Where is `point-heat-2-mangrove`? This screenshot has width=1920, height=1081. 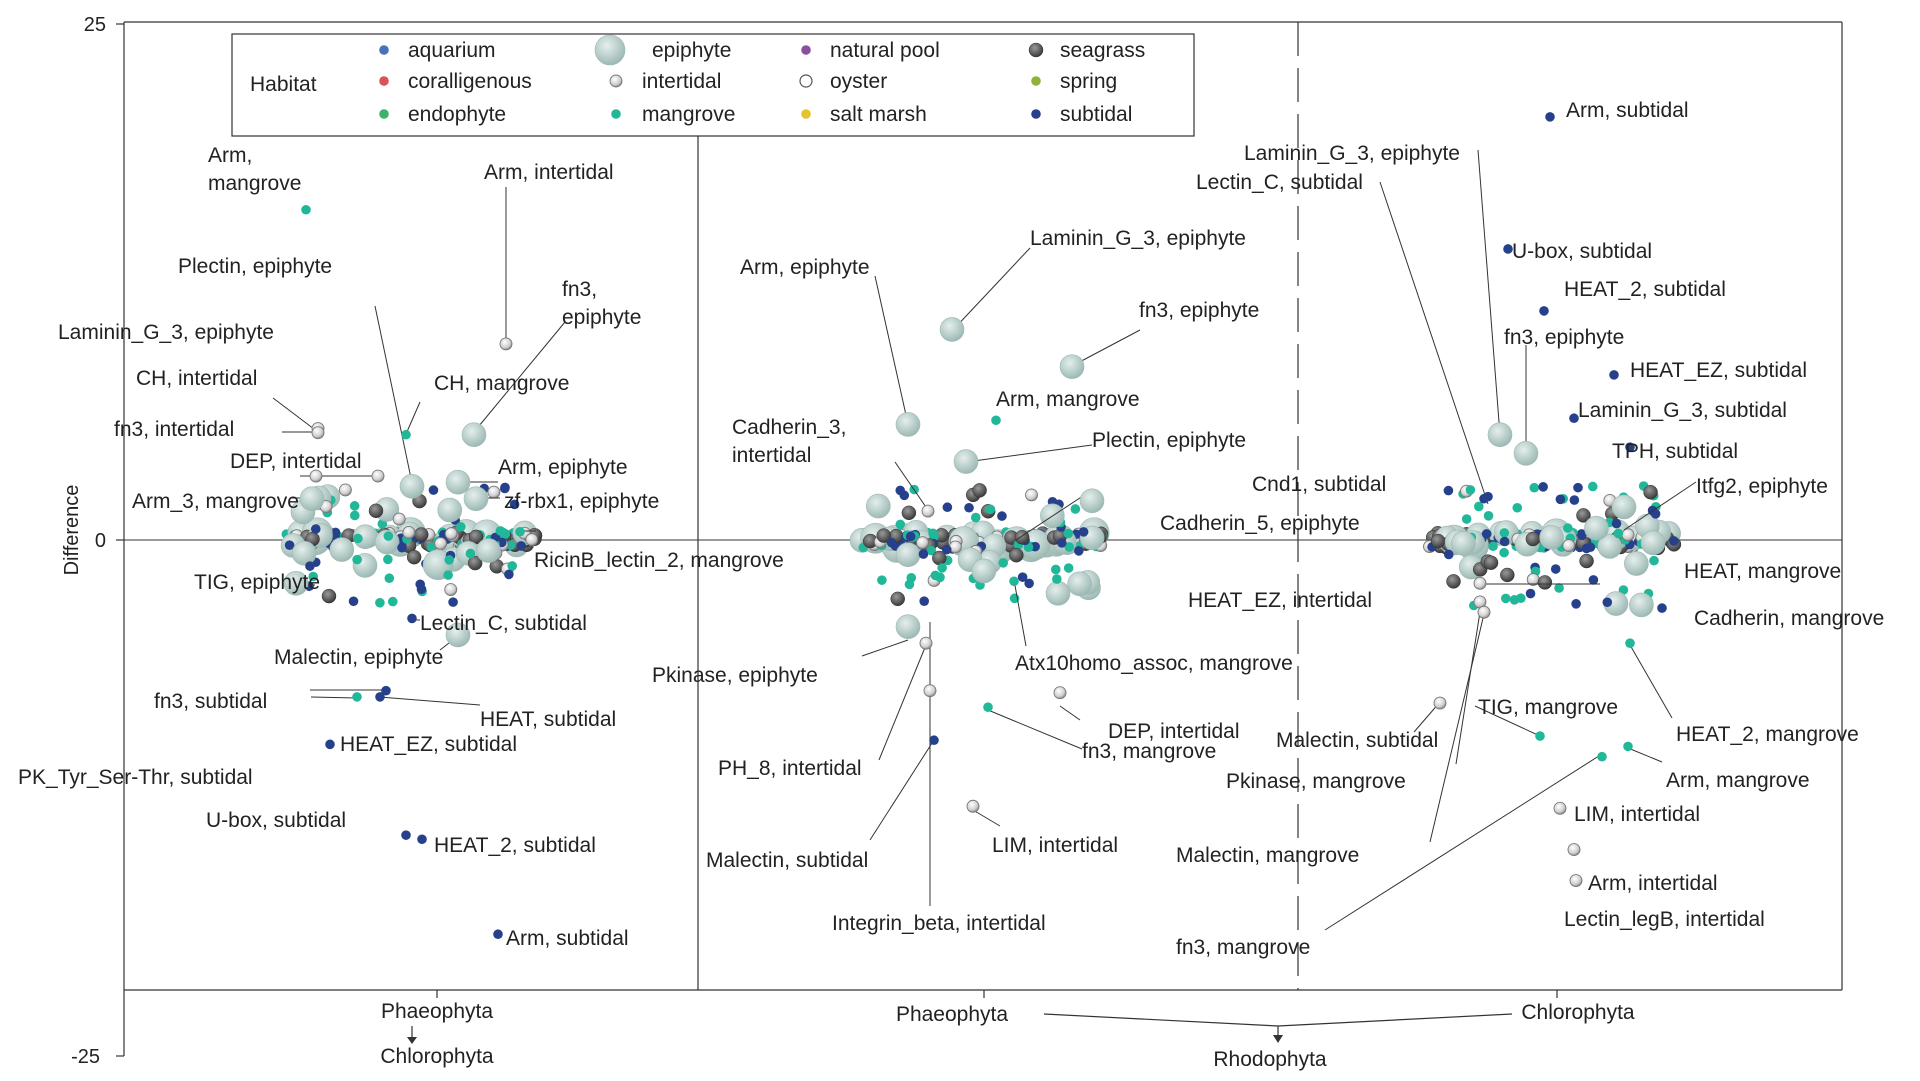
point-heat-2-mangrove is located at coordinates (1630, 643).